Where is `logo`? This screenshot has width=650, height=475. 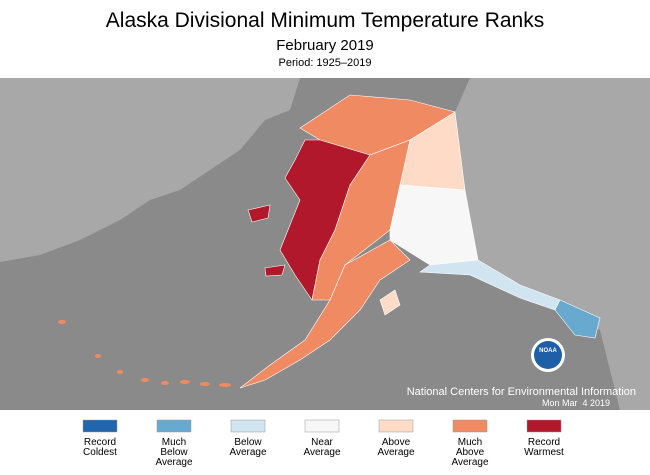
logo is located at coordinates (548, 355).